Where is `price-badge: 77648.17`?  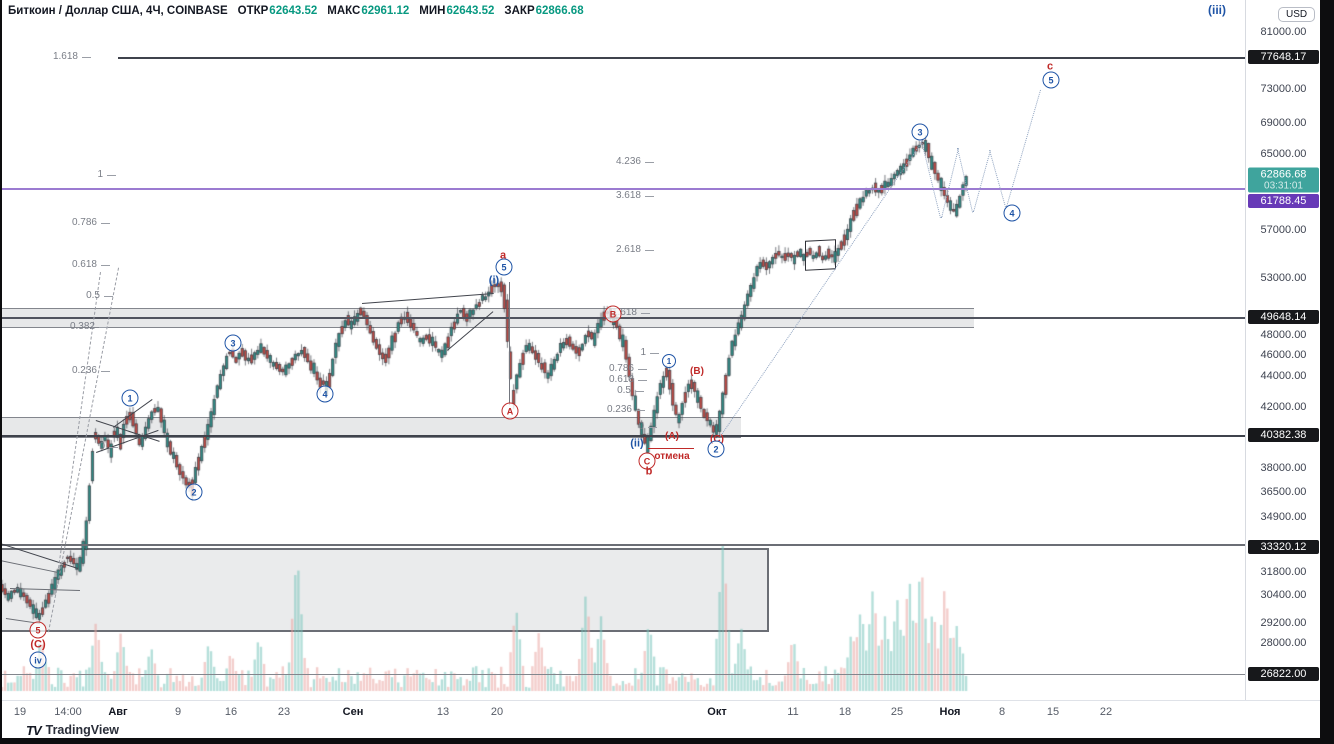
price-badge: 77648.17 is located at coordinates (1283, 57).